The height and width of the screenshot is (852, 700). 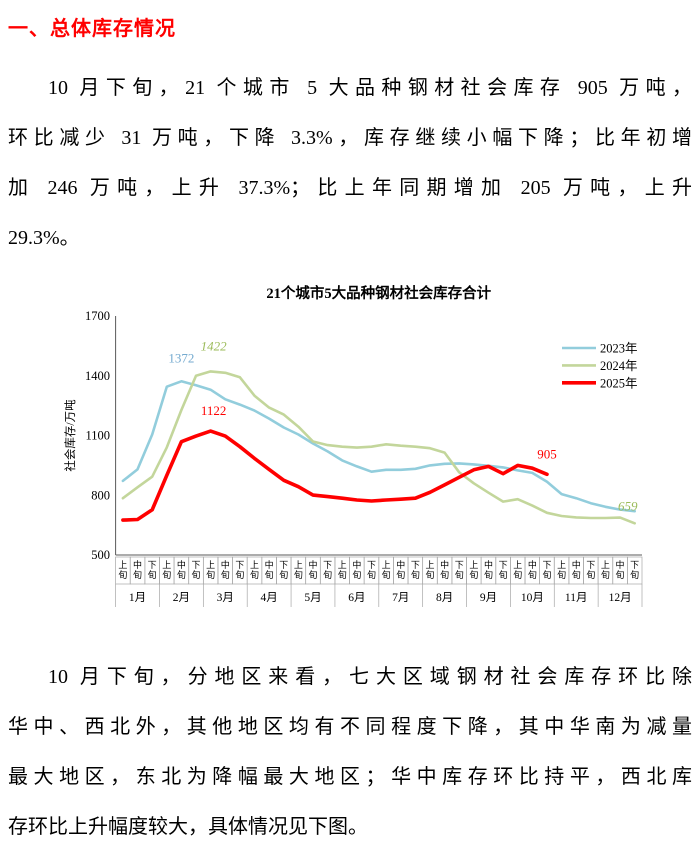 I want to click on month-label: 8月, so click(x=444, y=598).